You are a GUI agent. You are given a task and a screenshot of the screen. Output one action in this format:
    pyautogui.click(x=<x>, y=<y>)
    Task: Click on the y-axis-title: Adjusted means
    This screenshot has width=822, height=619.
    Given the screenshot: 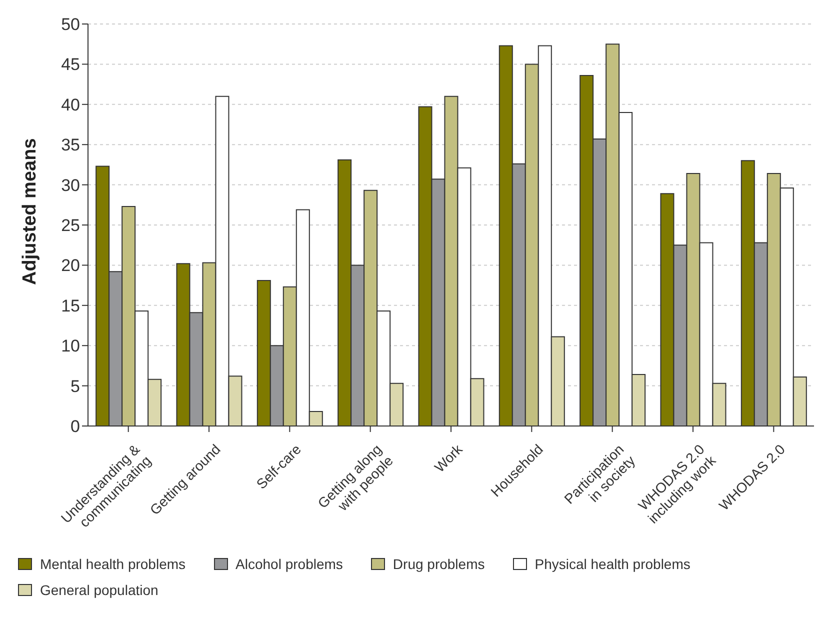 What is the action you would take?
    pyautogui.click(x=30, y=211)
    